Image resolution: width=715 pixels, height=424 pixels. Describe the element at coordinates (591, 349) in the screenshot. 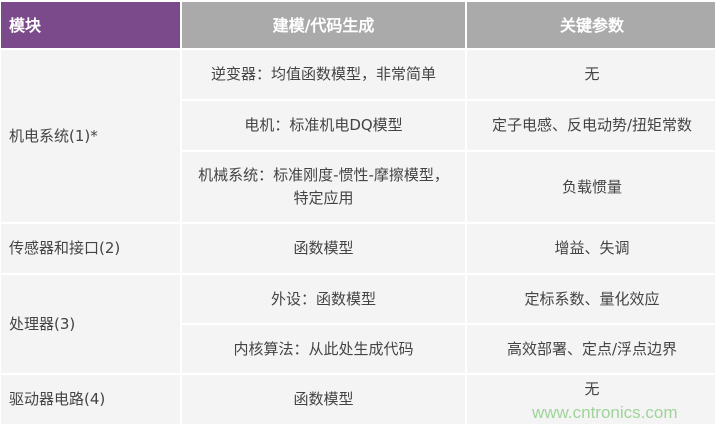

I see `params-cell: 高效部署、定点/浮点边界` at that location.